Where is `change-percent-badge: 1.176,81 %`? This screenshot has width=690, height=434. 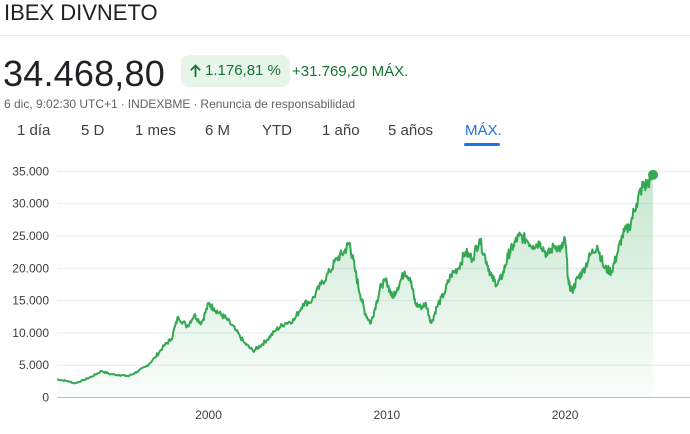 change-percent-badge: 1.176,81 % is located at coordinates (235, 71).